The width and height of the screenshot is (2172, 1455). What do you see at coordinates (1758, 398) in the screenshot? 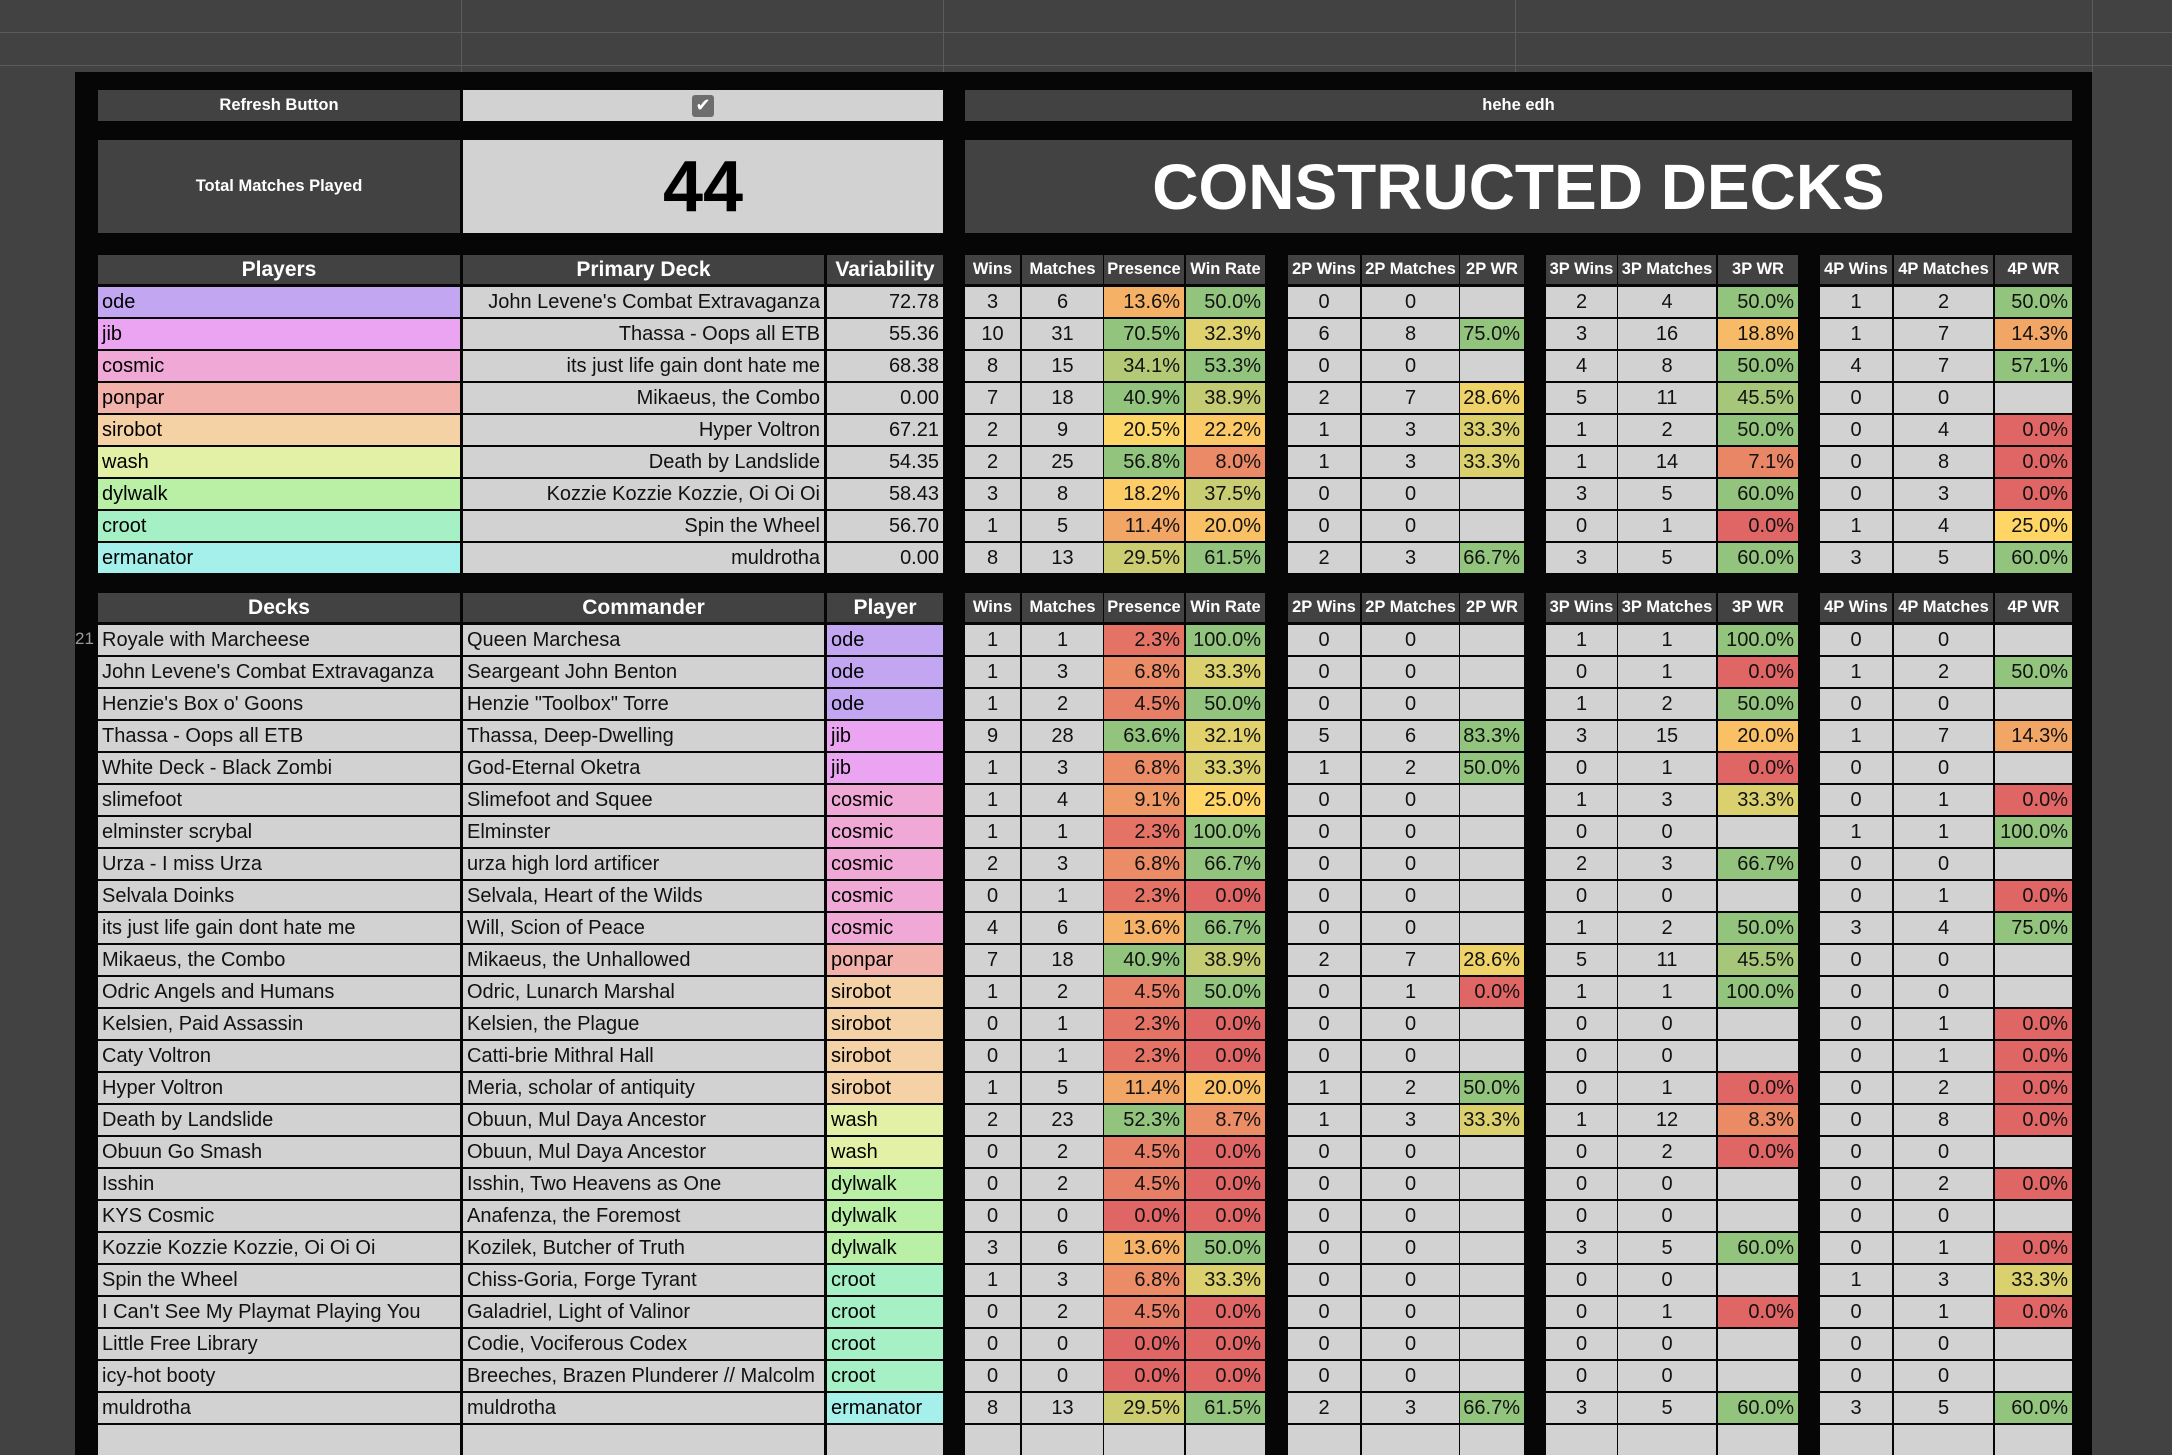
I see `player-stat-3p-wr: 45.5%` at bounding box center [1758, 398].